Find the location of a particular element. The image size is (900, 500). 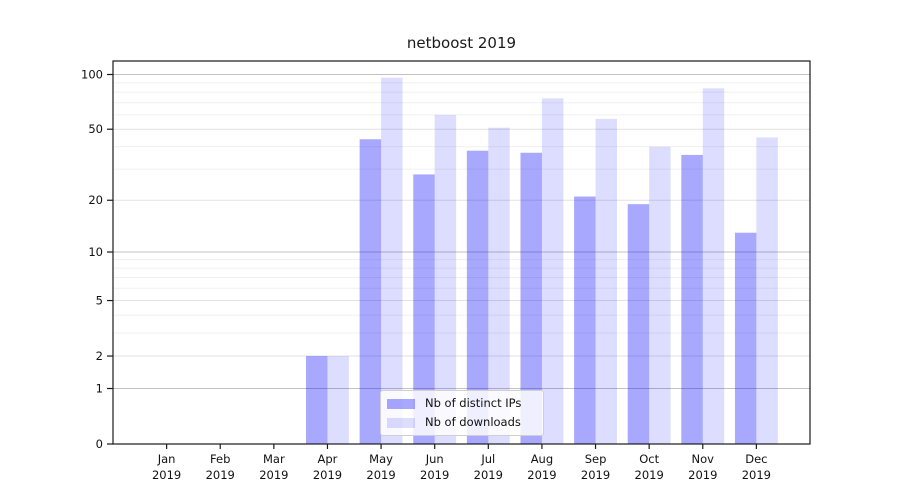

y-tick-label: 20 is located at coordinates (95, 200).